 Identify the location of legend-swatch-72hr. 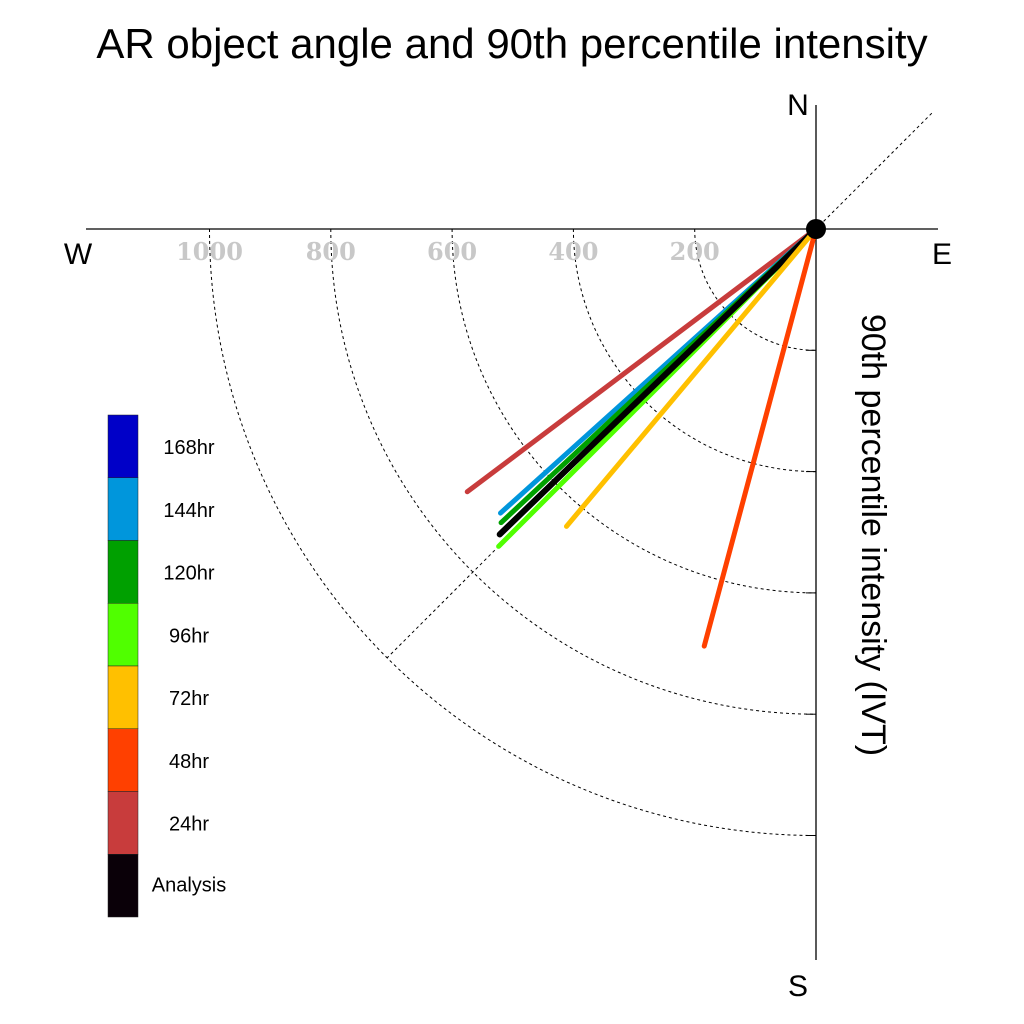
(123, 697).